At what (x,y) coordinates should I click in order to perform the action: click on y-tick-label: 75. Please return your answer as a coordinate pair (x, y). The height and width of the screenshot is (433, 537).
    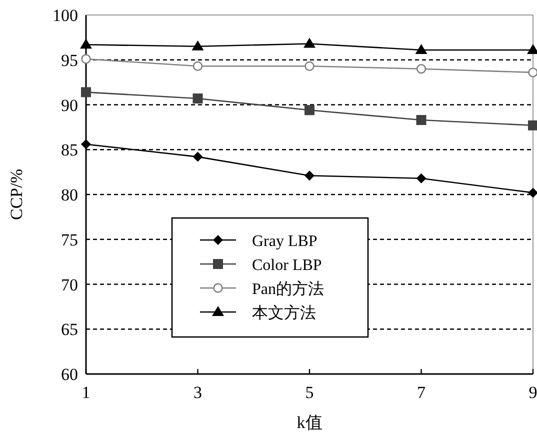
    Looking at the image, I should click on (69, 240).